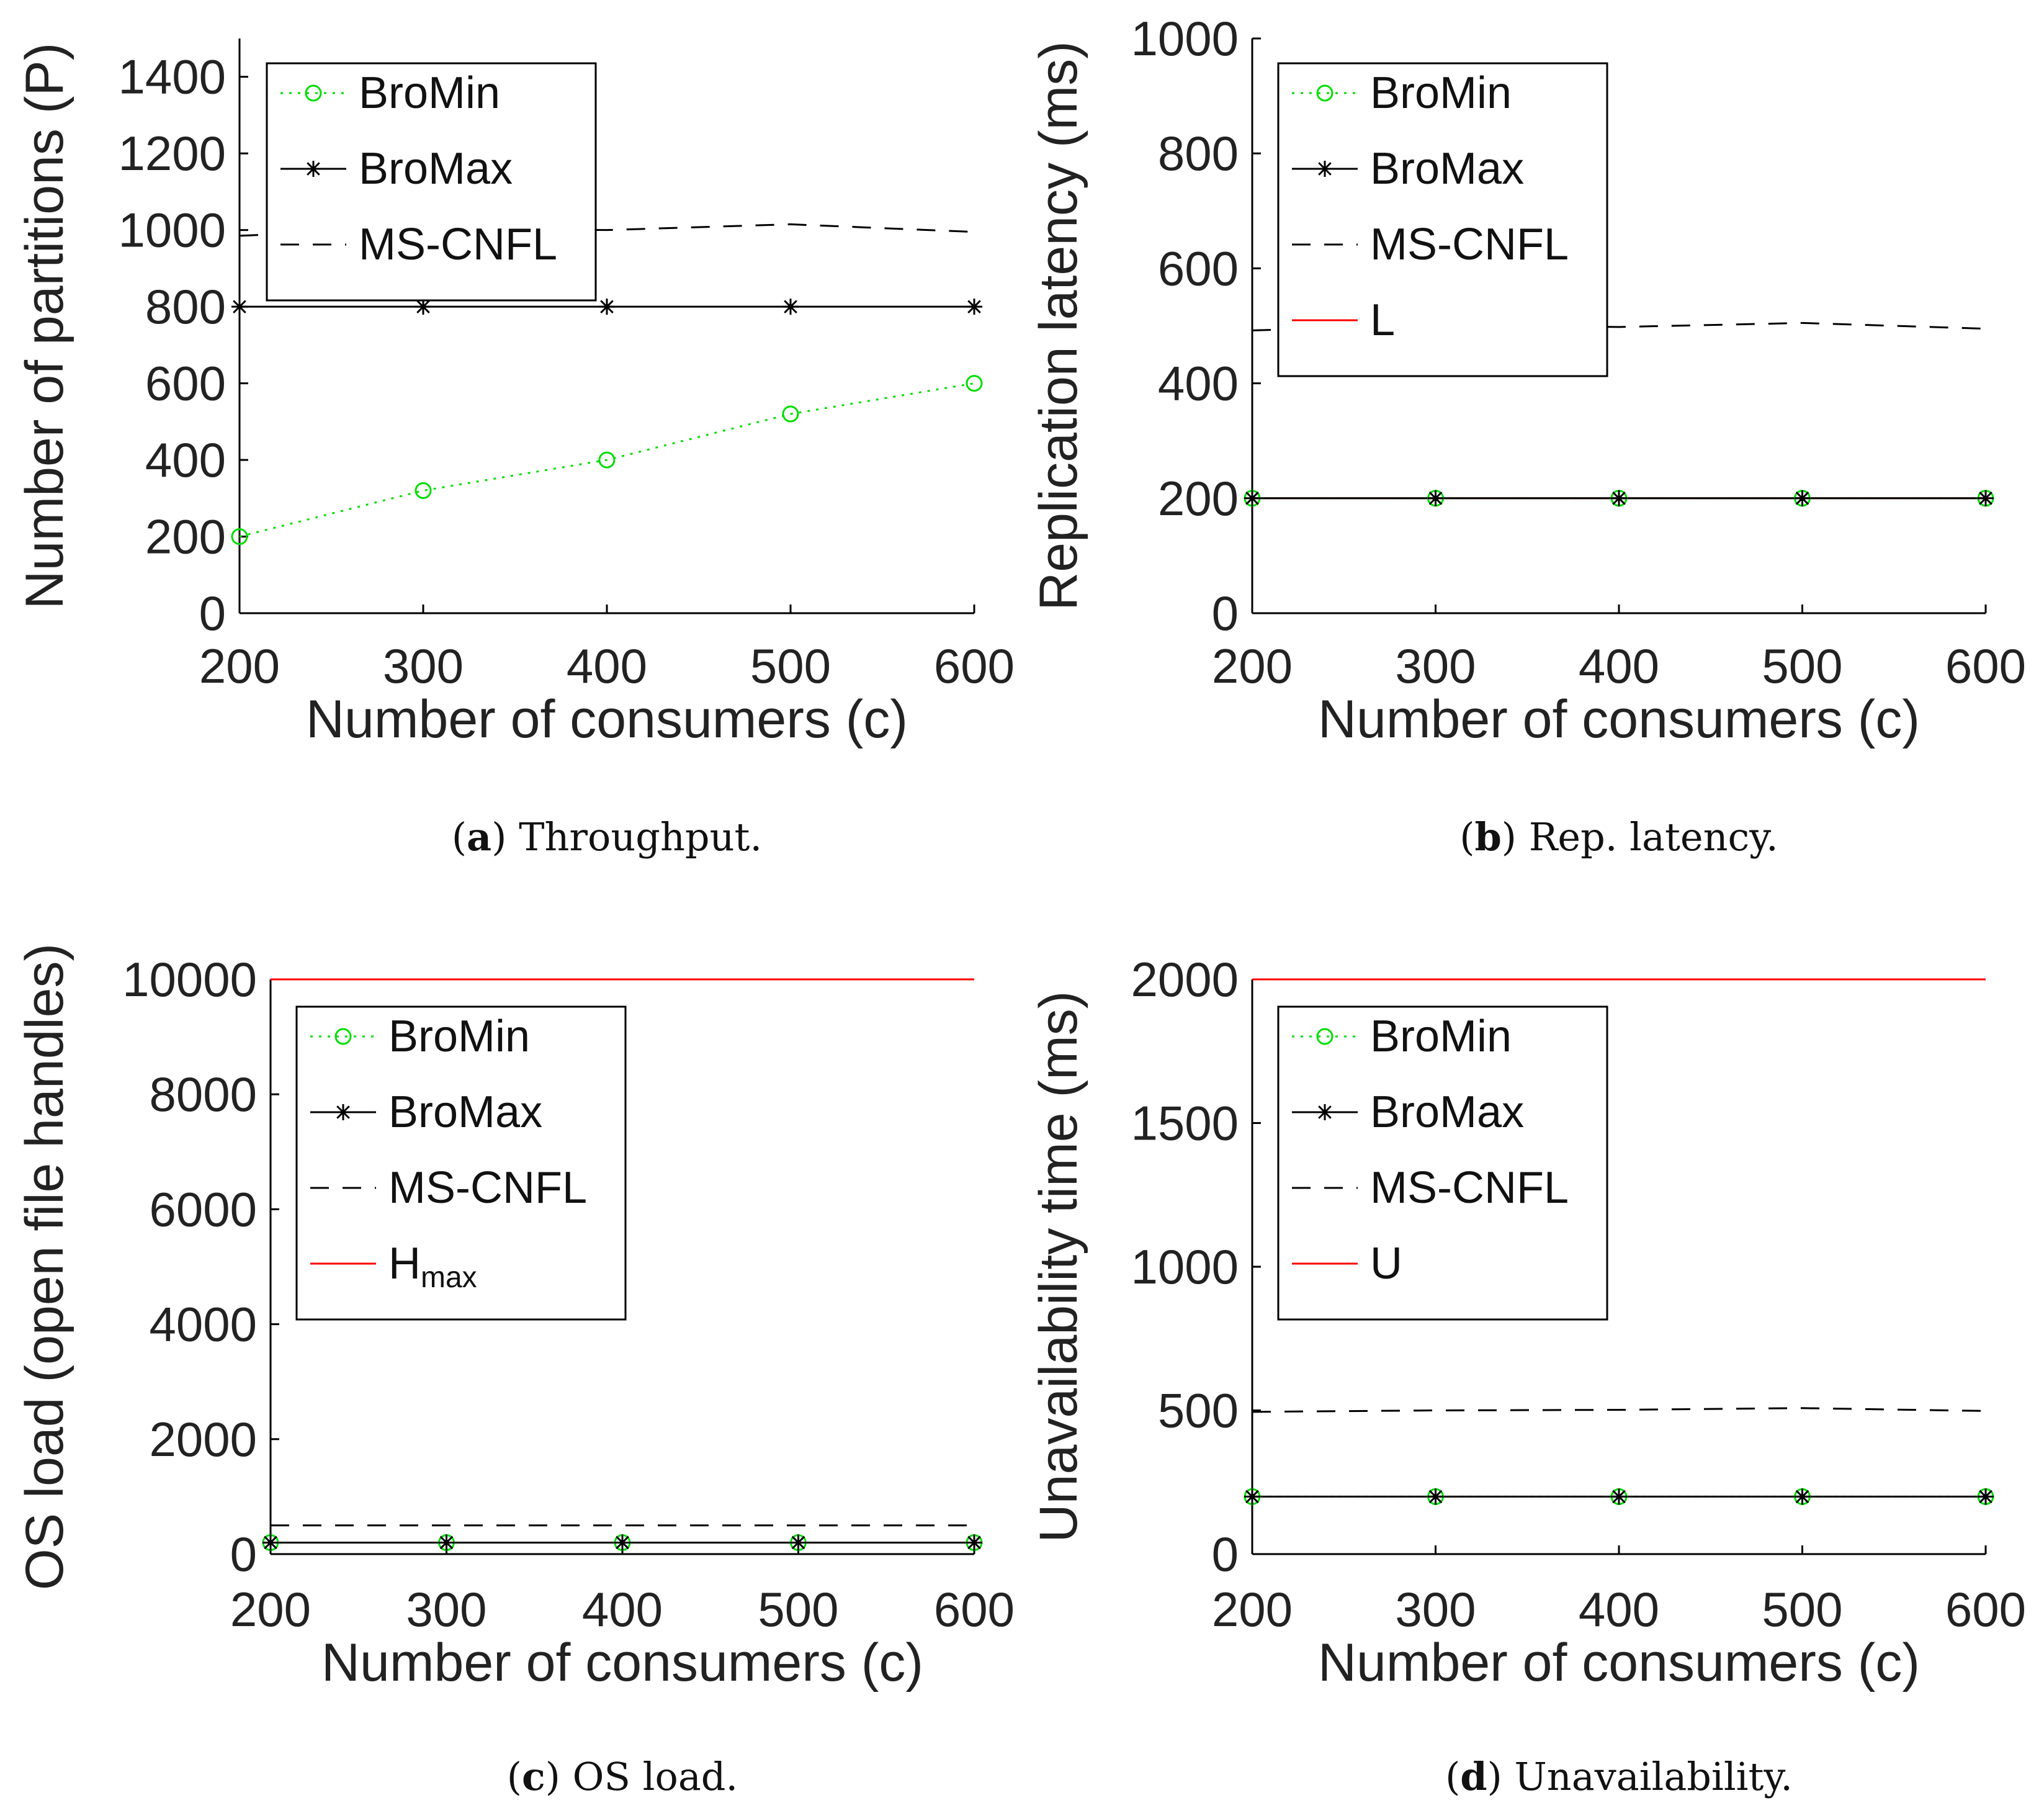 The width and height of the screenshot is (2044, 1816). I want to click on y-tick-label: 600, so click(1198, 268).